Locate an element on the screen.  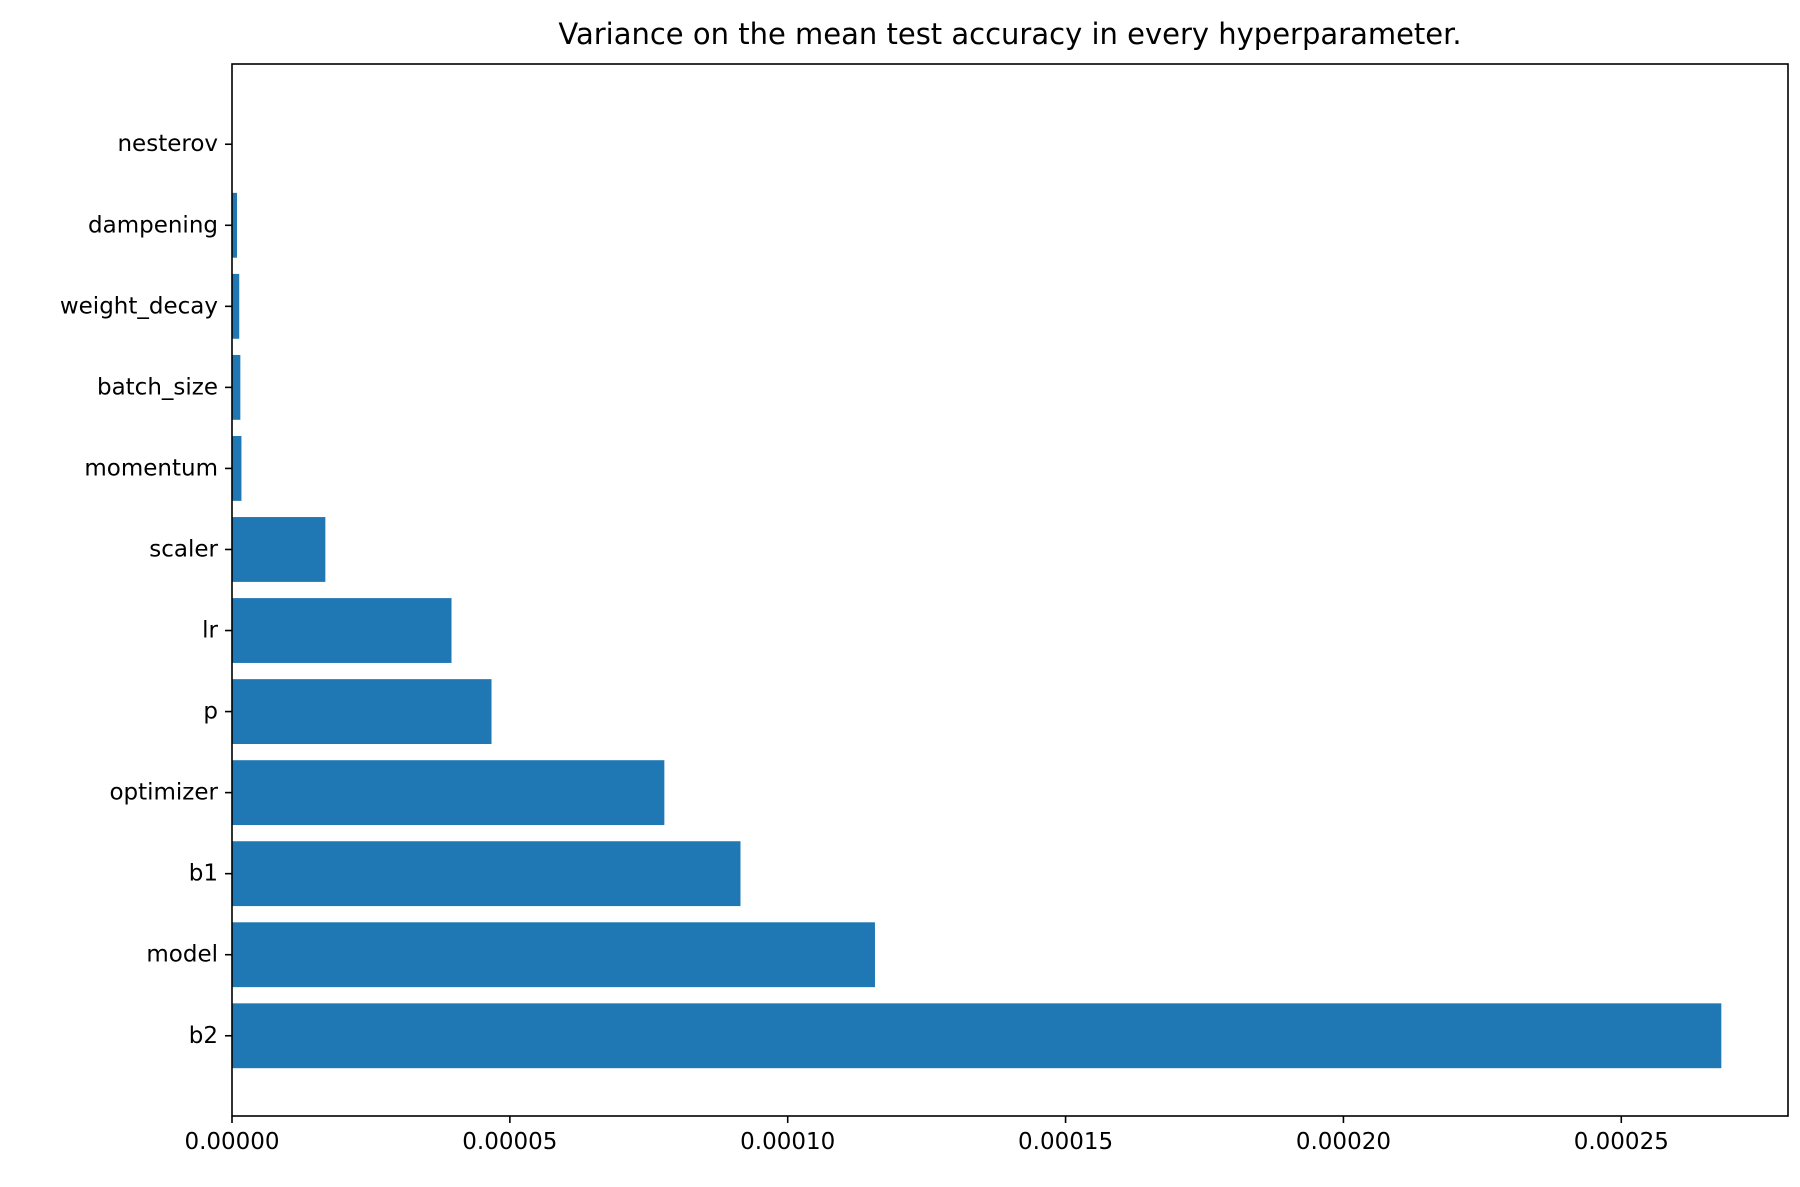
bar-b1 is located at coordinates (486, 874).